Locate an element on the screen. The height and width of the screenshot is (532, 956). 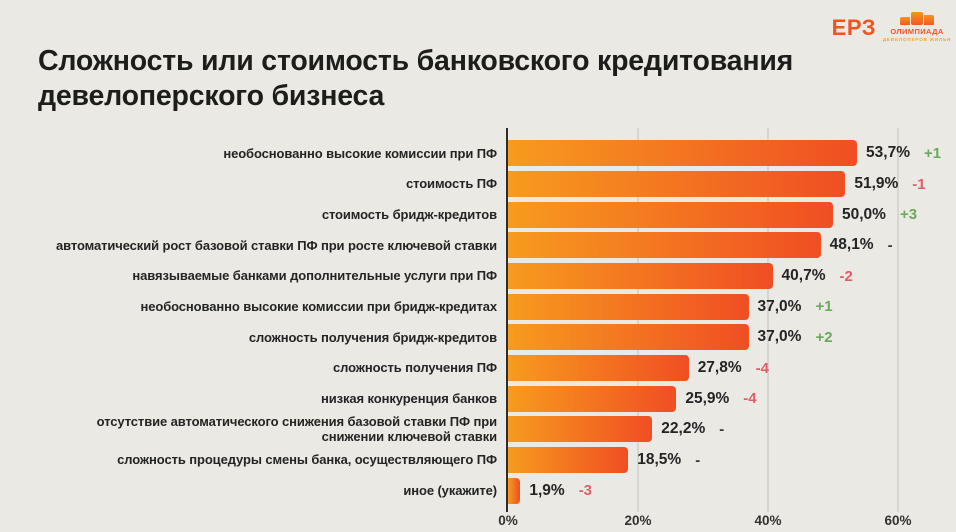
erz-logo: ЕРЗ is located at coordinates (853, 27).